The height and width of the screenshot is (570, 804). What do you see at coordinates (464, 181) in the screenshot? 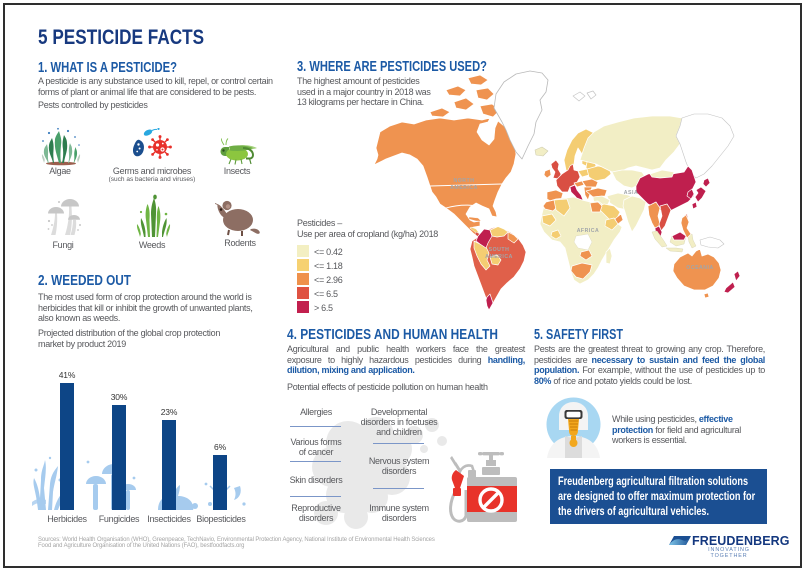
I see `svg-text: NORTH` at bounding box center [464, 181].